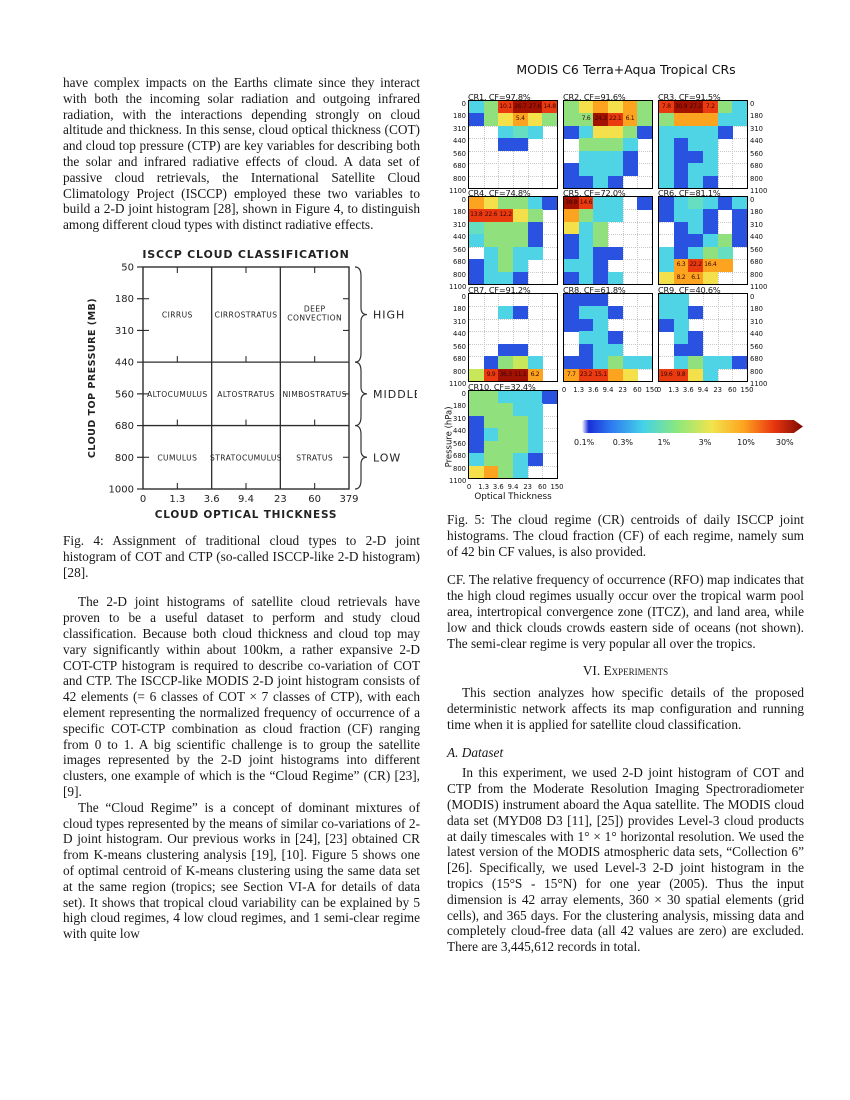 This screenshot has width=850, height=1100. Describe the element at coordinates (535, 374) in the screenshot. I see `cell-value-label: 6.2` at that location.